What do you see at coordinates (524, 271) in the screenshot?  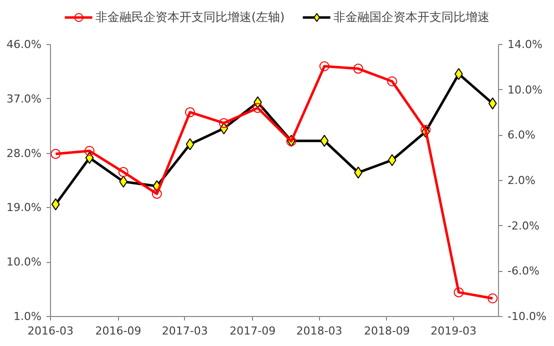 I see `y2-tick-label: -6.0%` at bounding box center [524, 271].